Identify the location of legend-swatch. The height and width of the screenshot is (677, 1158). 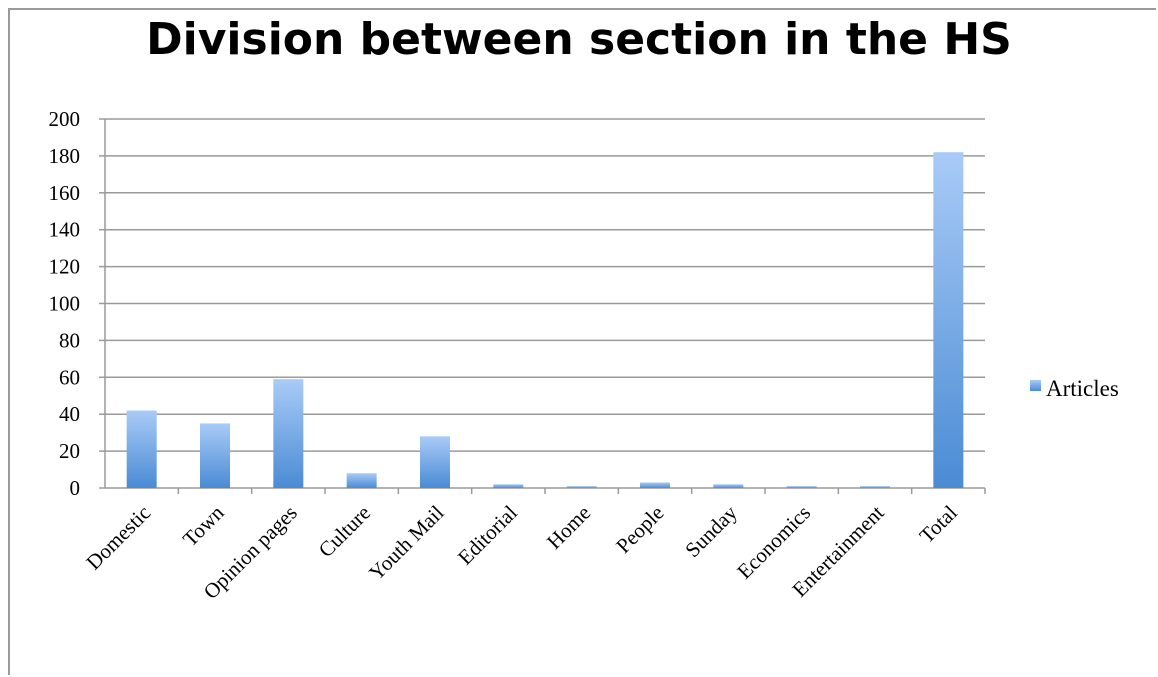
(1035, 385).